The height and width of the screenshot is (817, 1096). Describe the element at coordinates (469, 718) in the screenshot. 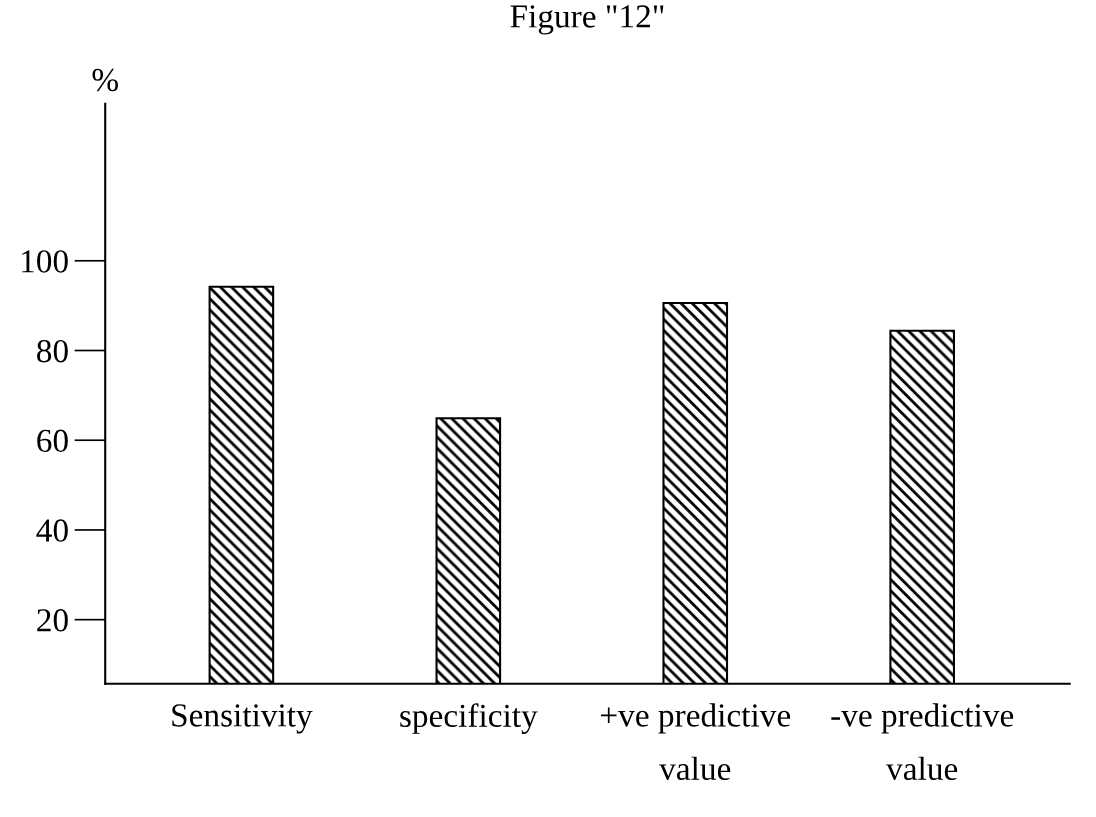

I see `x-tick-label: specificity` at that location.